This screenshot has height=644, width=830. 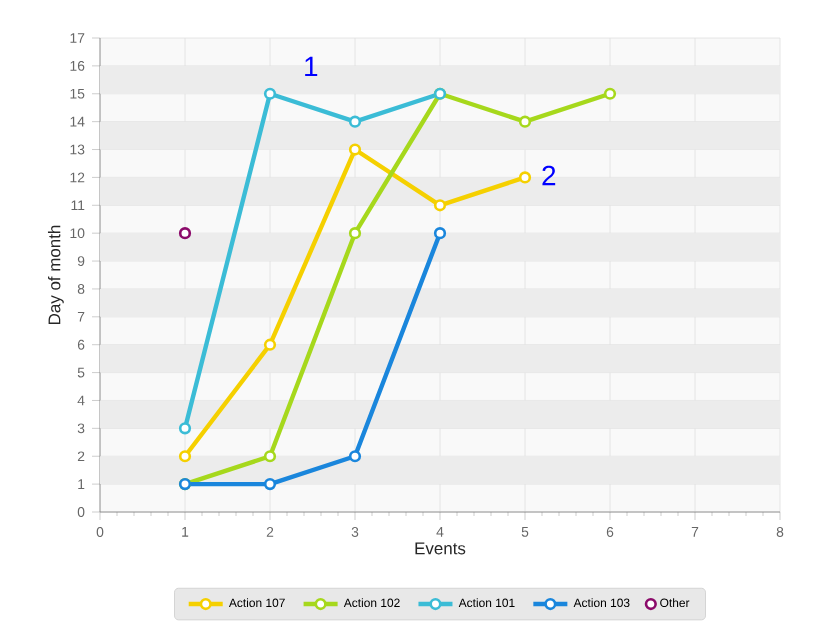 What do you see at coordinates (55, 274) in the screenshot?
I see `y-axis-title: Day of month` at bounding box center [55, 274].